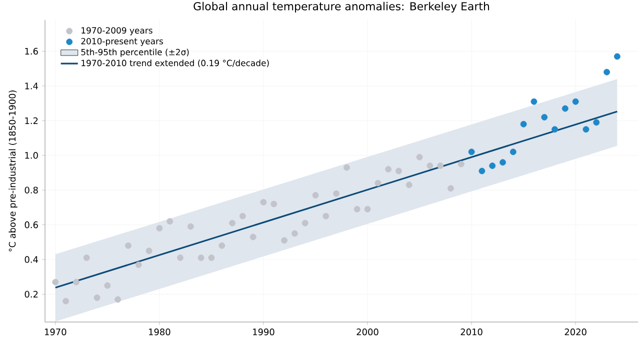 The height and width of the screenshot is (342, 642). Describe the element at coordinates (31, 190) in the screenshot. I see `y-tick-label: 0.8` at that location.